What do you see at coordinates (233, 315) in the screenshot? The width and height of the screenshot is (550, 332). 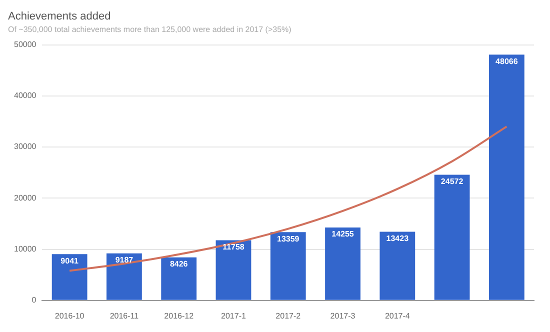 I see `x-tick-label: 2017-1` at bounding box center [233, 315].